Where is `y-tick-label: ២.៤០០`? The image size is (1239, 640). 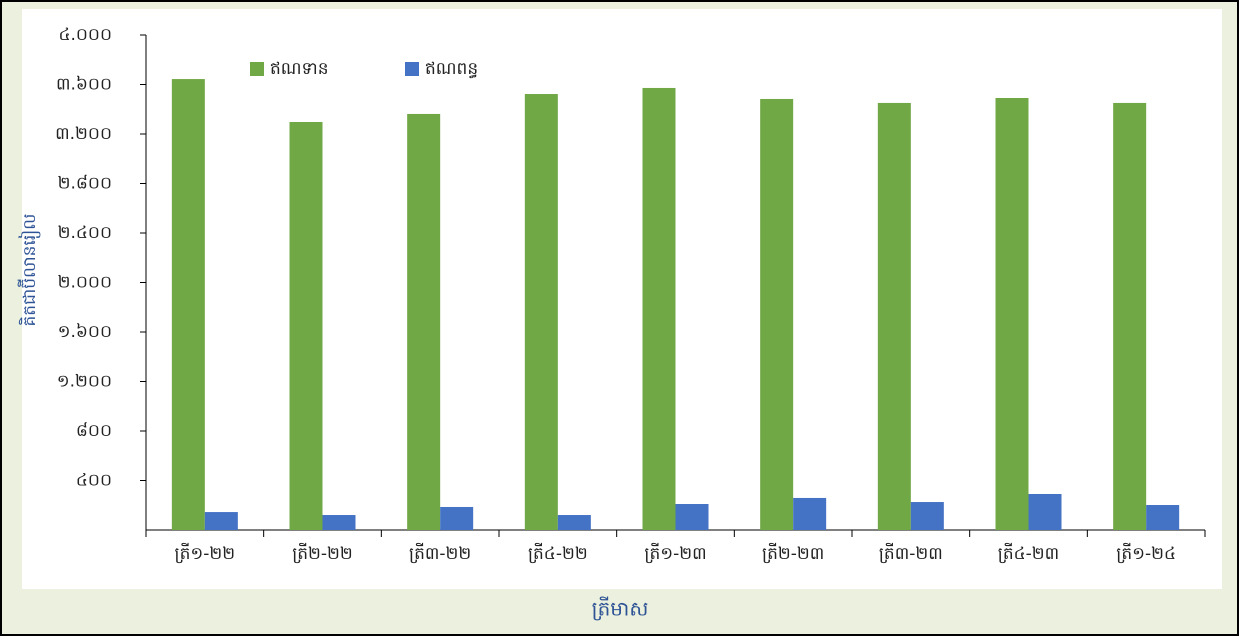 y-tick-label: ២.៤០០ is located at coordinates (85, 233).